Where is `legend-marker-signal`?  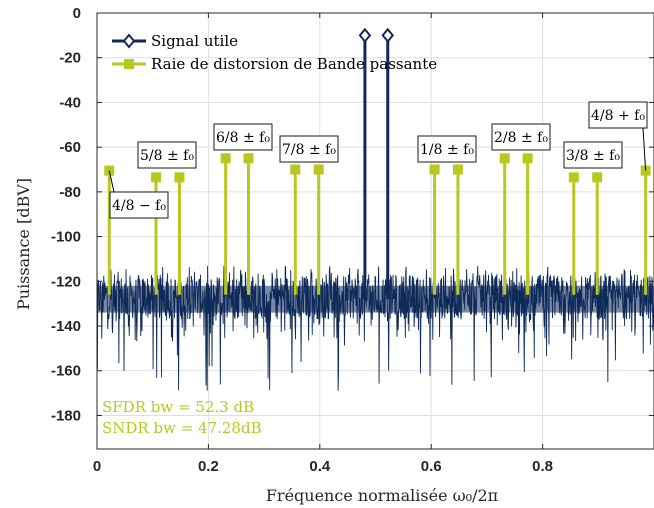 legend-marker-signal is located at coordinates (129, 41).